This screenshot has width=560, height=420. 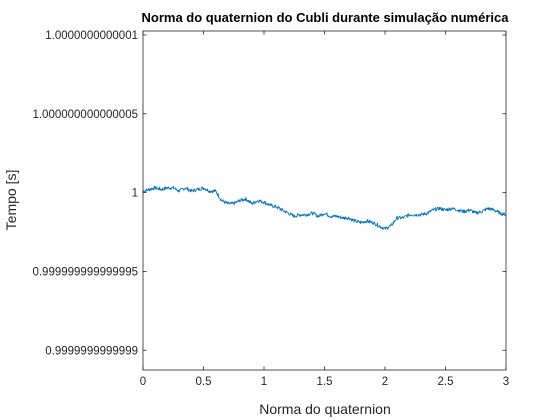 What do you see at coordinates (143, 382) in the screenshot?
I see `x-tick-label: 0` at bounding box center [143, 382].